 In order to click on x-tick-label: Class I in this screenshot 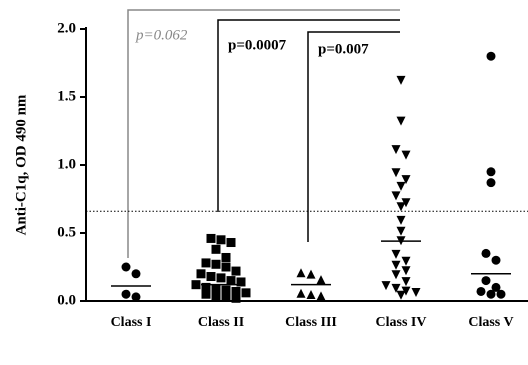, I will do `click(131, 322)`.